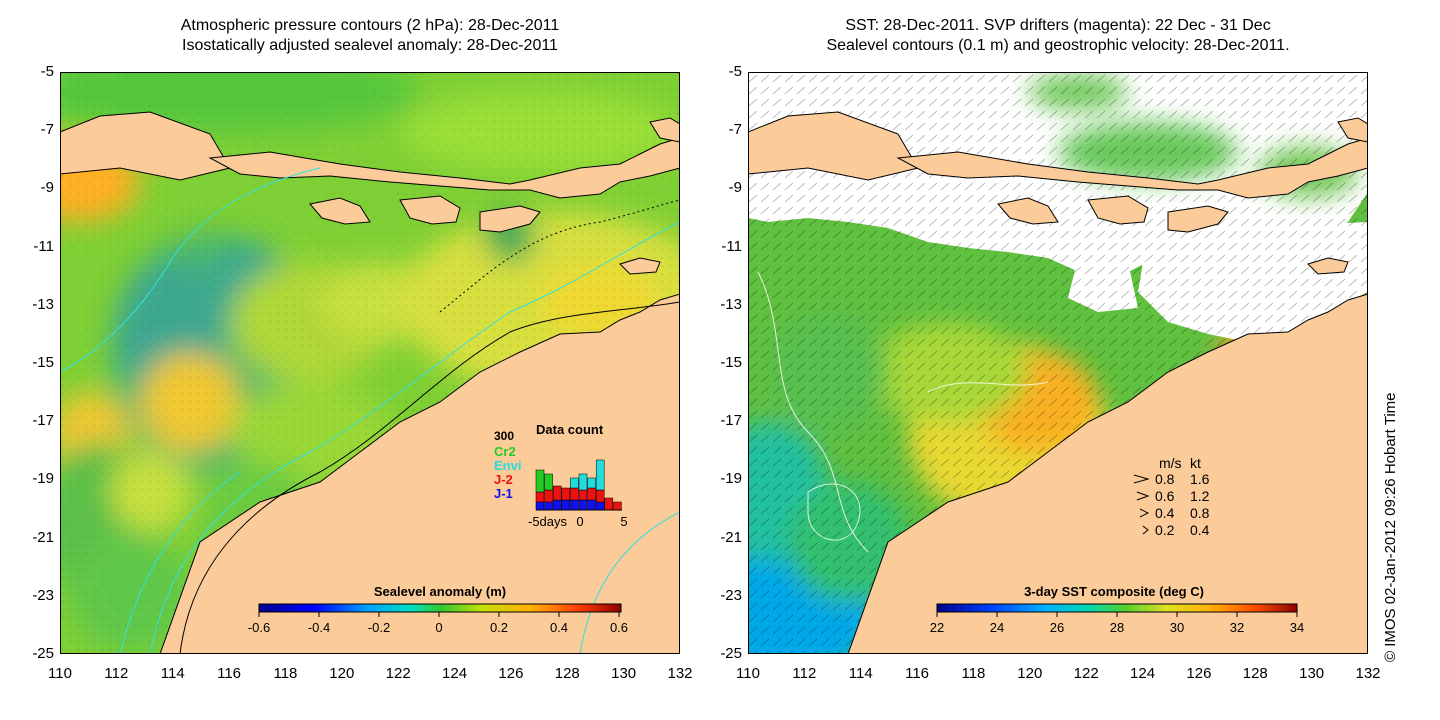 The width and height of the screenshot is (1440, 720). I want to click on left-lon-tick: 130, so click(624, 673).